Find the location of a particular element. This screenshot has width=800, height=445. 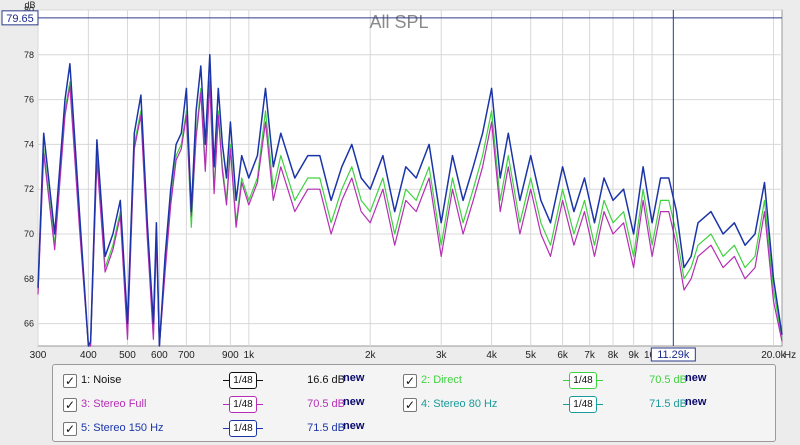

y-tick-label: 74 is located at coordinates (29, 144).